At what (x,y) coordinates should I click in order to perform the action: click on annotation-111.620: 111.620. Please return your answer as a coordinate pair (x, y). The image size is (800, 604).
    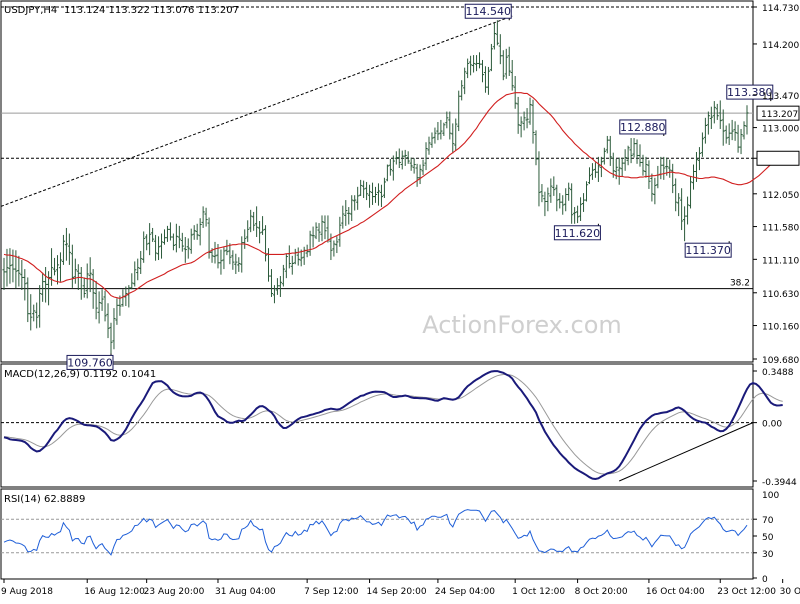
    Looking at the image, I should click on (577, 232).